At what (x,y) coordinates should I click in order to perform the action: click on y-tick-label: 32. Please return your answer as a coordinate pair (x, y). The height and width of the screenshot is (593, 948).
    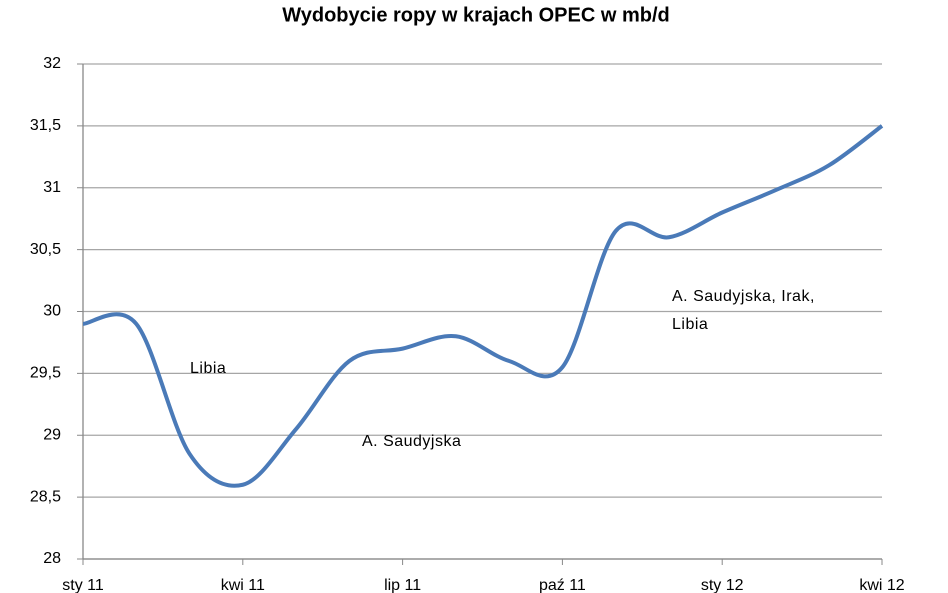
    Looking at the image, I should click on (52, 63).